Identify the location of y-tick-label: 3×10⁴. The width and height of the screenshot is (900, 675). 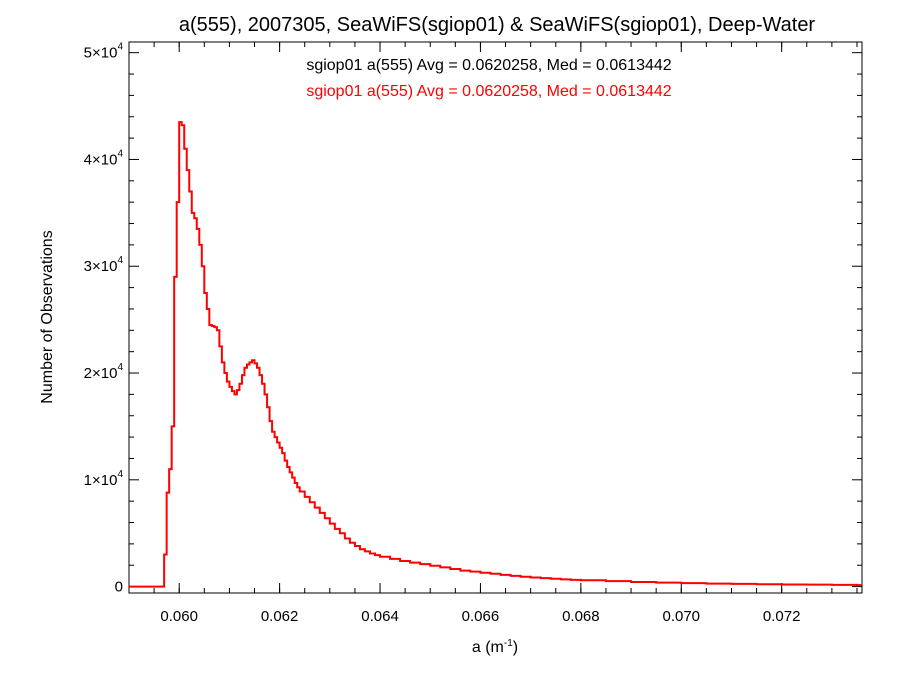
(104, 265).